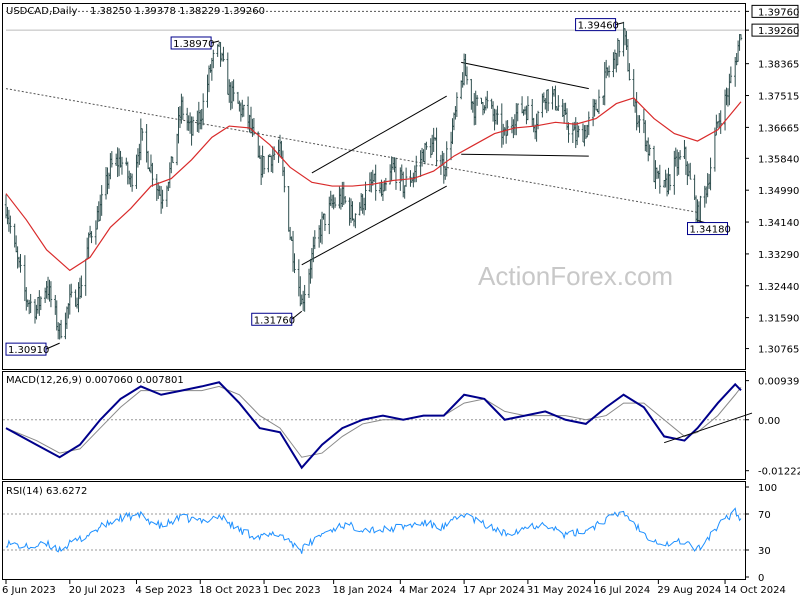 The height and width of the screenshot is (600, 800). Describe the element at coordinates (163, 590) in the screenshot. I see `x-tick-label: 4 Sep 2023` at that location.